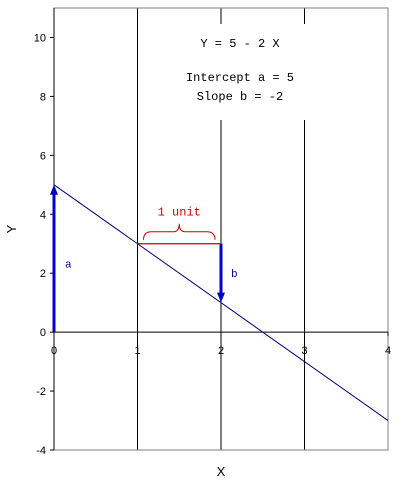 The width and height of the screenshot is (403, 486). What do you see at coordinates (179, 231) in the screenshot?
I see `unit-brace` at bounding box center [179, 231].